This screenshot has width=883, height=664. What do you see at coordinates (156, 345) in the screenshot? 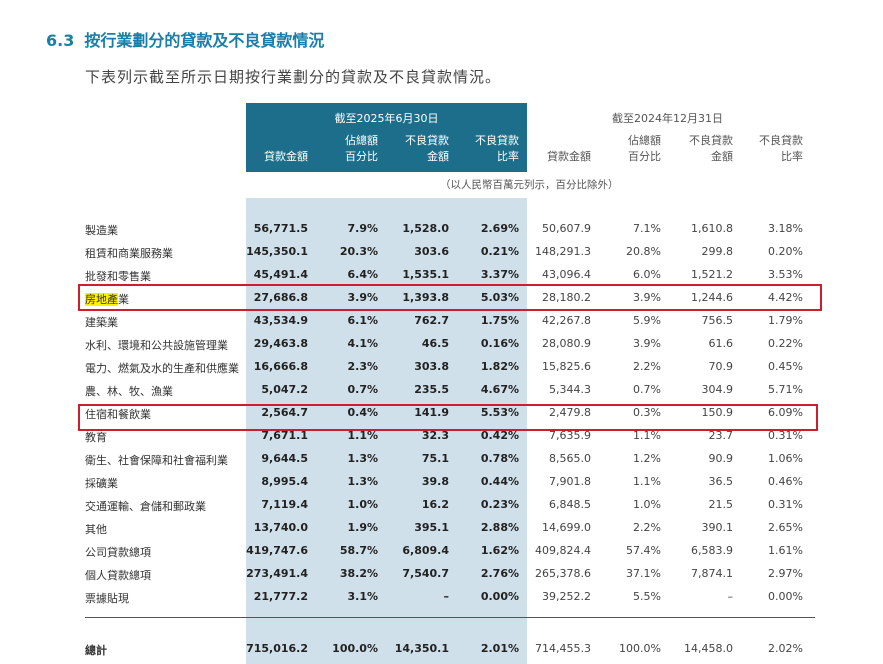
I see `row-label: 水利、環境和公共設施管理業` at bounding box center [156, 345].